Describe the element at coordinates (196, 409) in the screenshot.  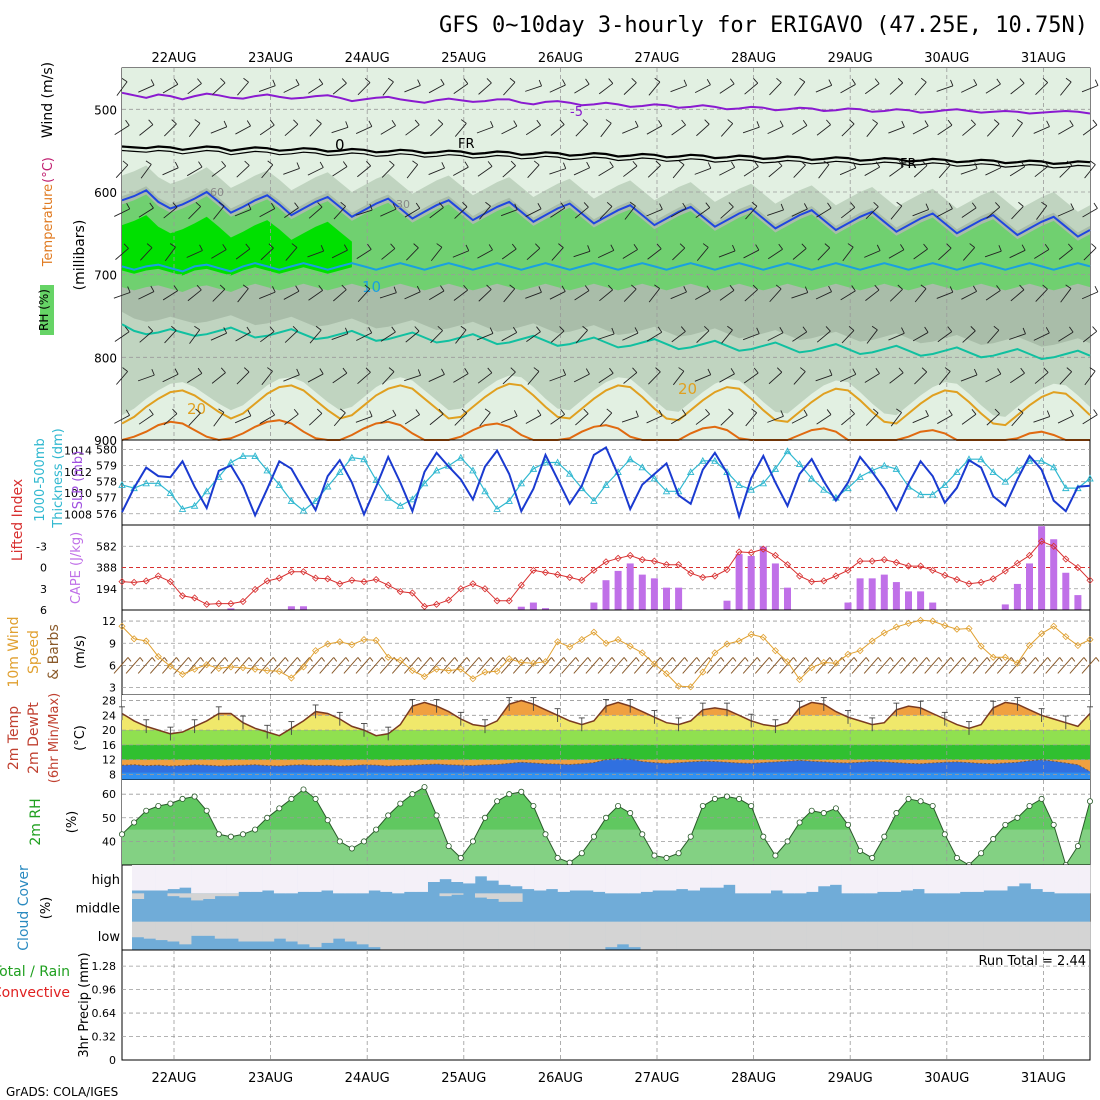
I see `contour-label: 20` at that location.